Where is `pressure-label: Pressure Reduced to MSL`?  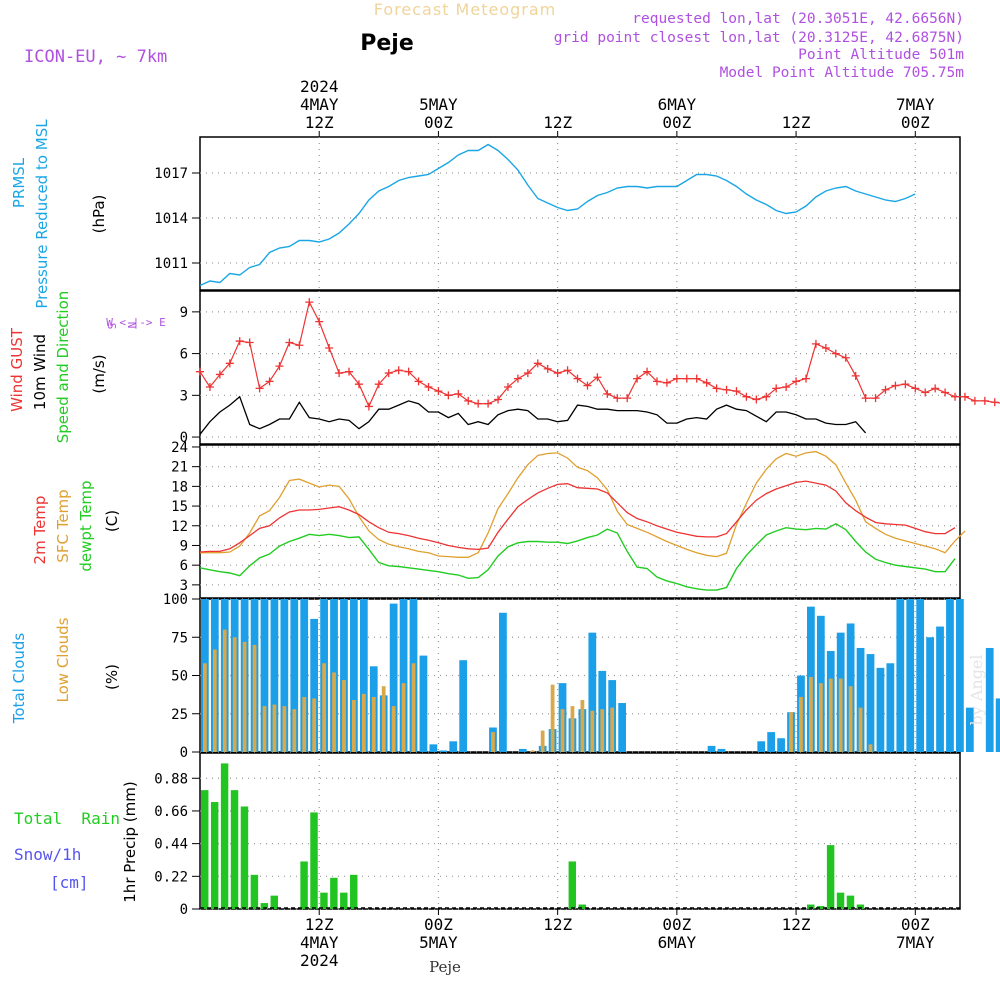 pressure-label: Pressure Reduced to MSL is located at coordinates (42, 214).